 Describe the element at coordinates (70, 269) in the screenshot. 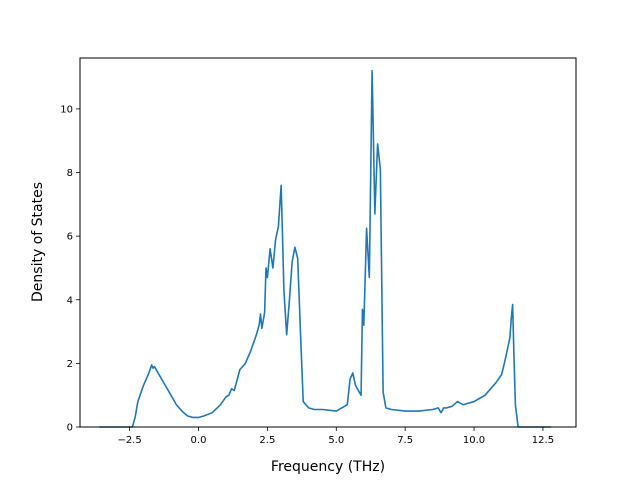

I see `y-axis: 0 2 4 6 8 10` at that location.